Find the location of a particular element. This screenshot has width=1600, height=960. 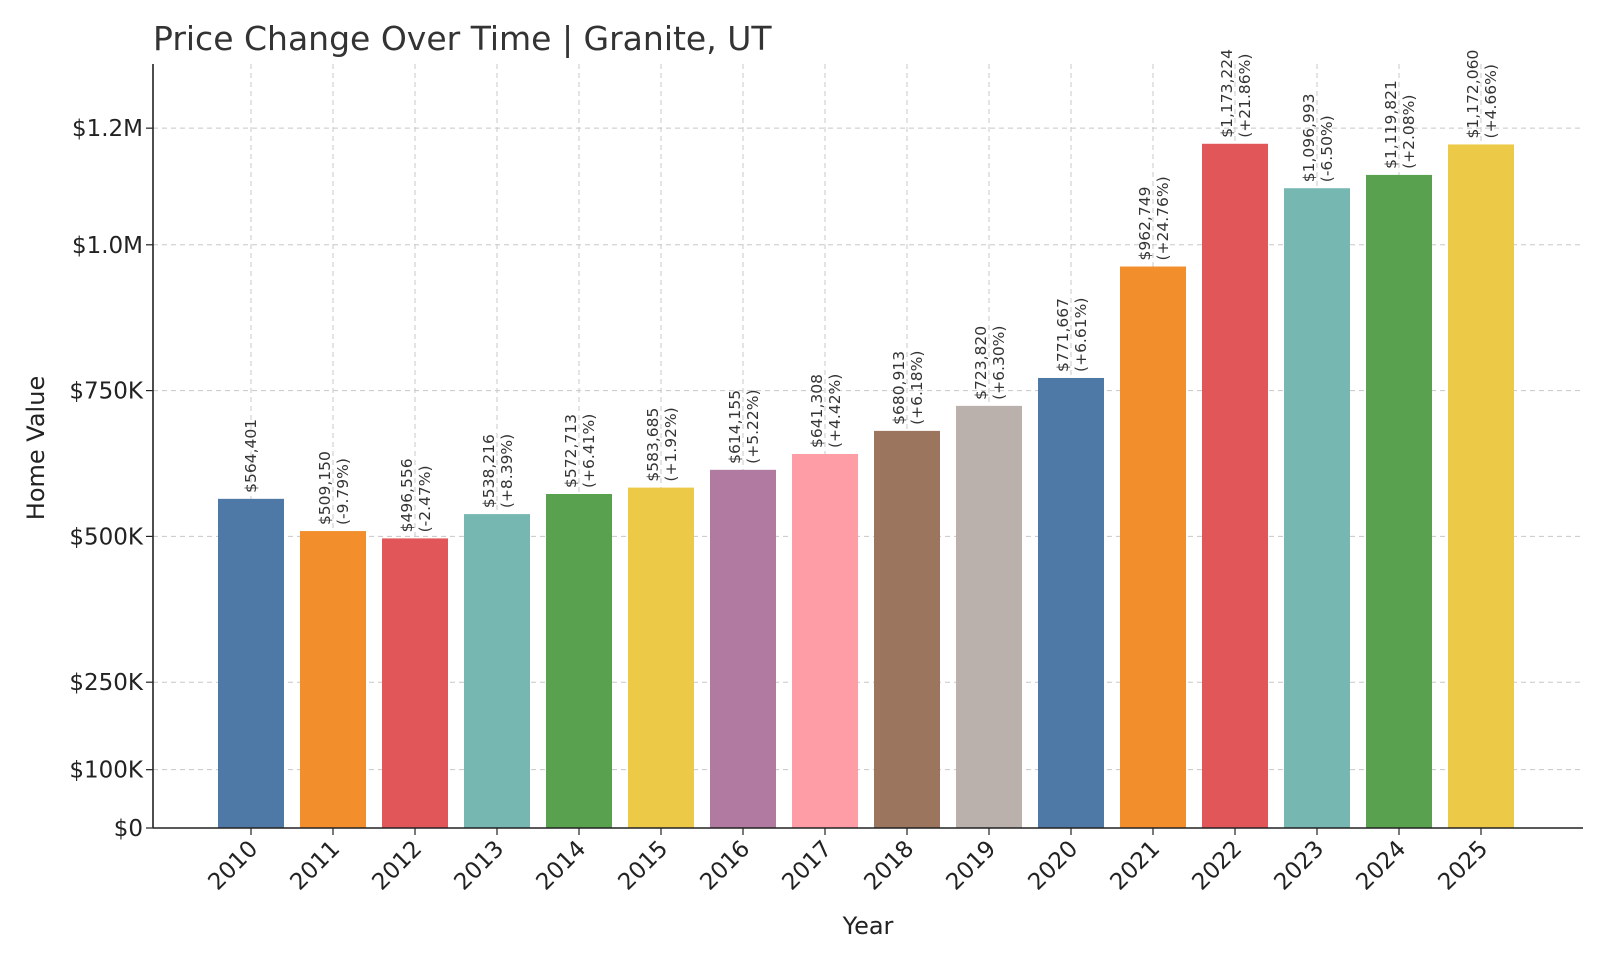

data-label-2014: $572,713 (+6.41%) is located at coordinates (580, 451).